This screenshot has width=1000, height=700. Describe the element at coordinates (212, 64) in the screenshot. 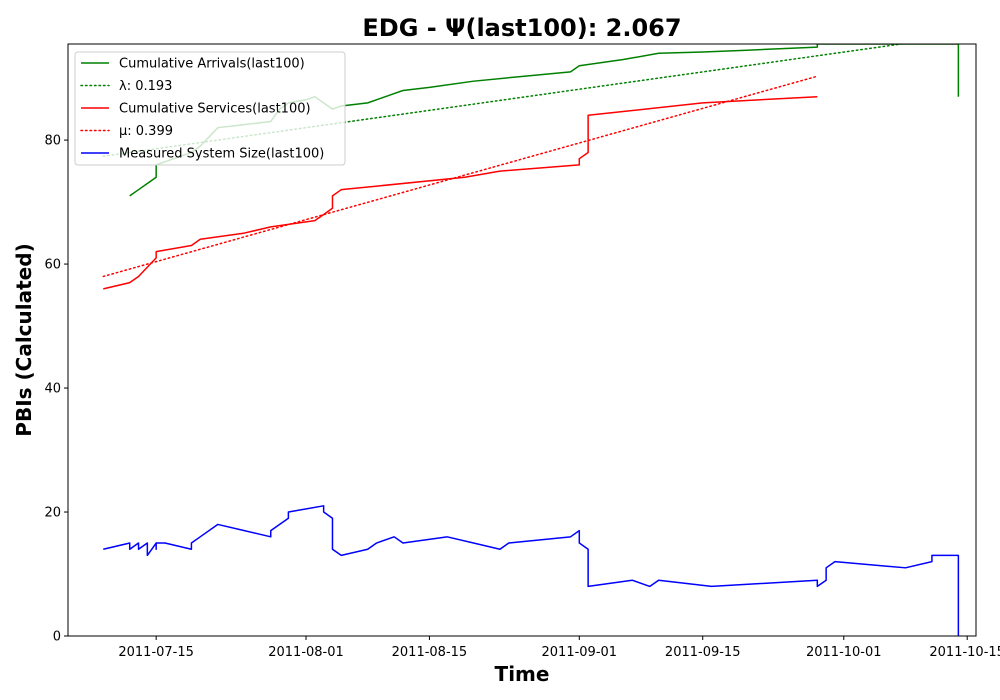

I see `legend-label: Cumulative Arrivals(last100)` at that location.